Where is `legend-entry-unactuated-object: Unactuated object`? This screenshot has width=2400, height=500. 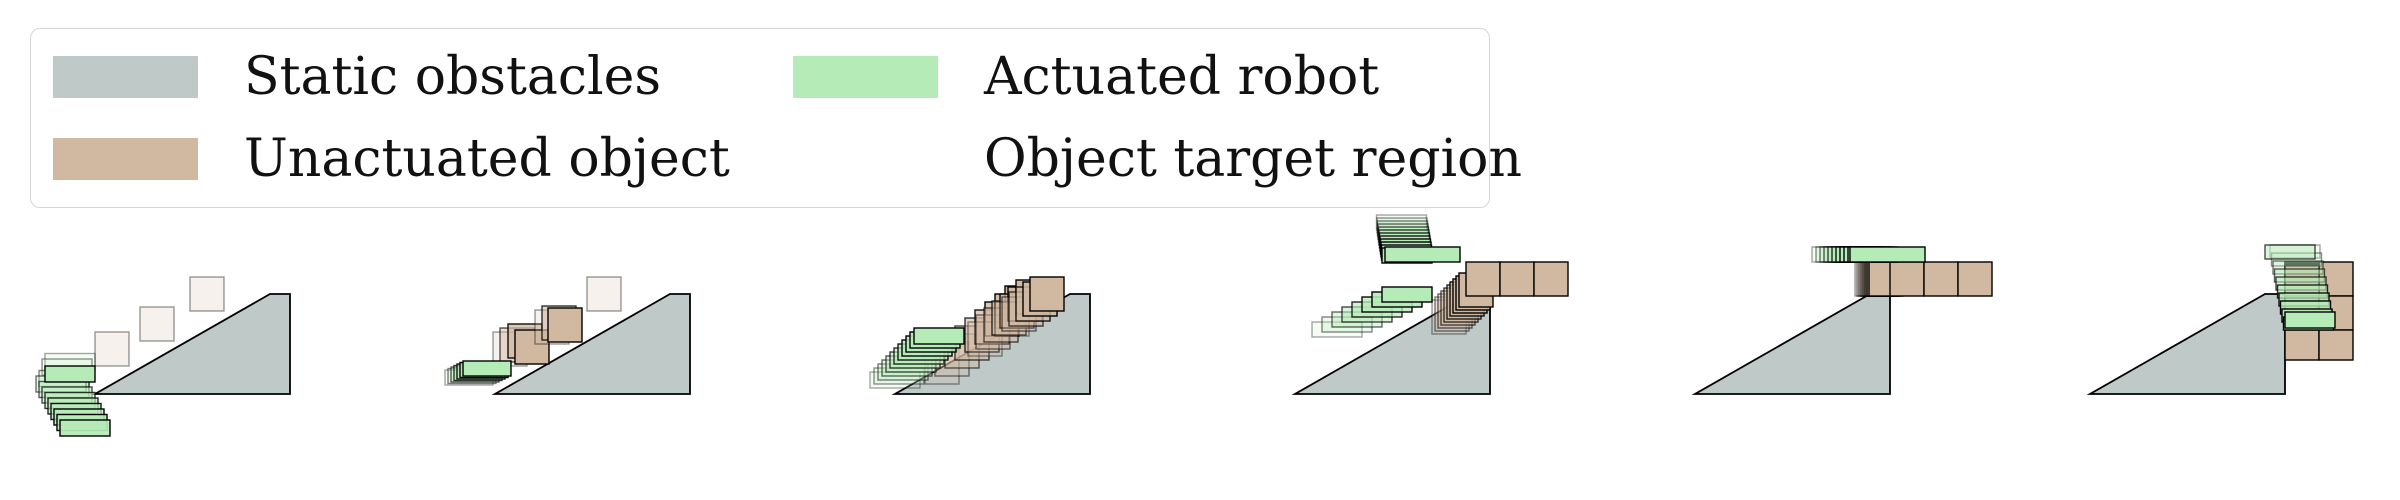
legend-entry-unactuated-object: Unactuated object is located at coordinates (391, 159).